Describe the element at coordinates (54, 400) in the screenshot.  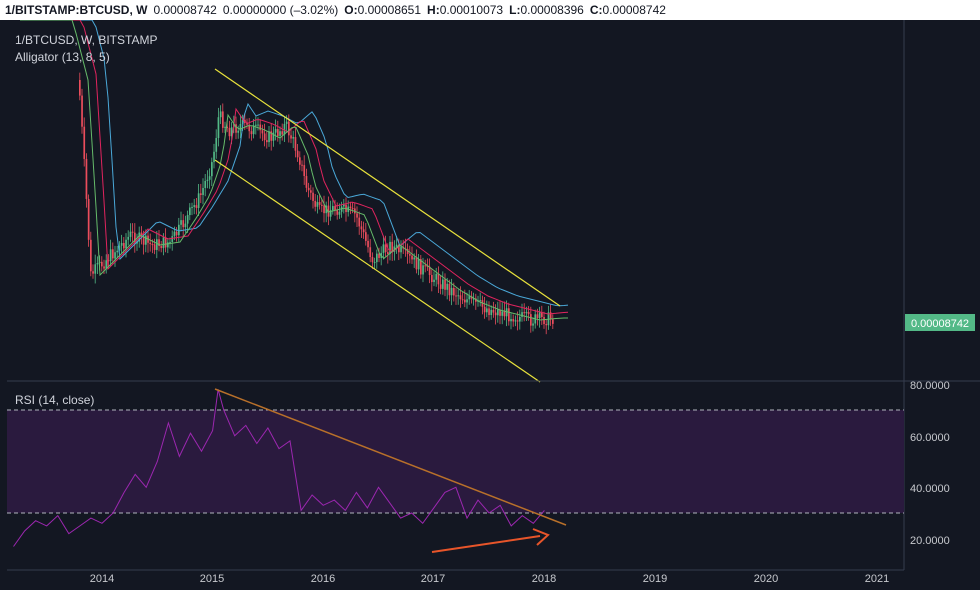
I see `rsi-label: RSI (14, close)` at that location.